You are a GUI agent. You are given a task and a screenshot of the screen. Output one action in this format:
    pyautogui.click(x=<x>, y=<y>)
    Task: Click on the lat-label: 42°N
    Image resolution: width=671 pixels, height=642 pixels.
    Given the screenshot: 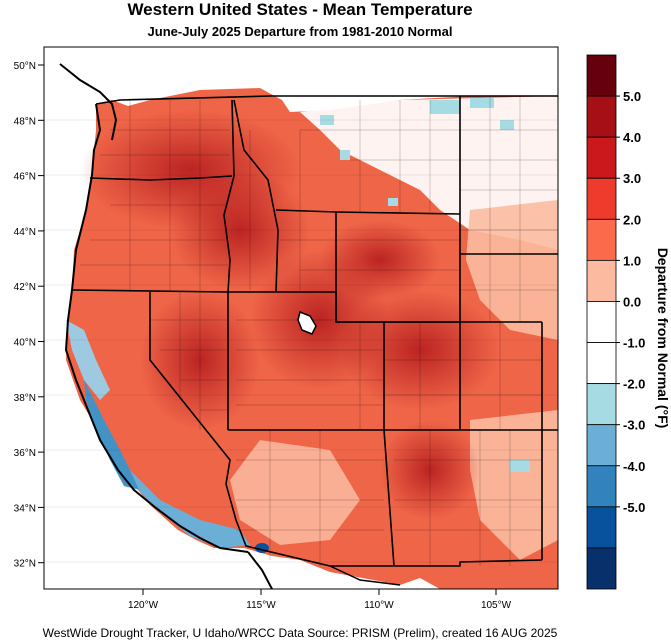 What is the action you would take?
    pyautogui.click(x=25, y=287)
    